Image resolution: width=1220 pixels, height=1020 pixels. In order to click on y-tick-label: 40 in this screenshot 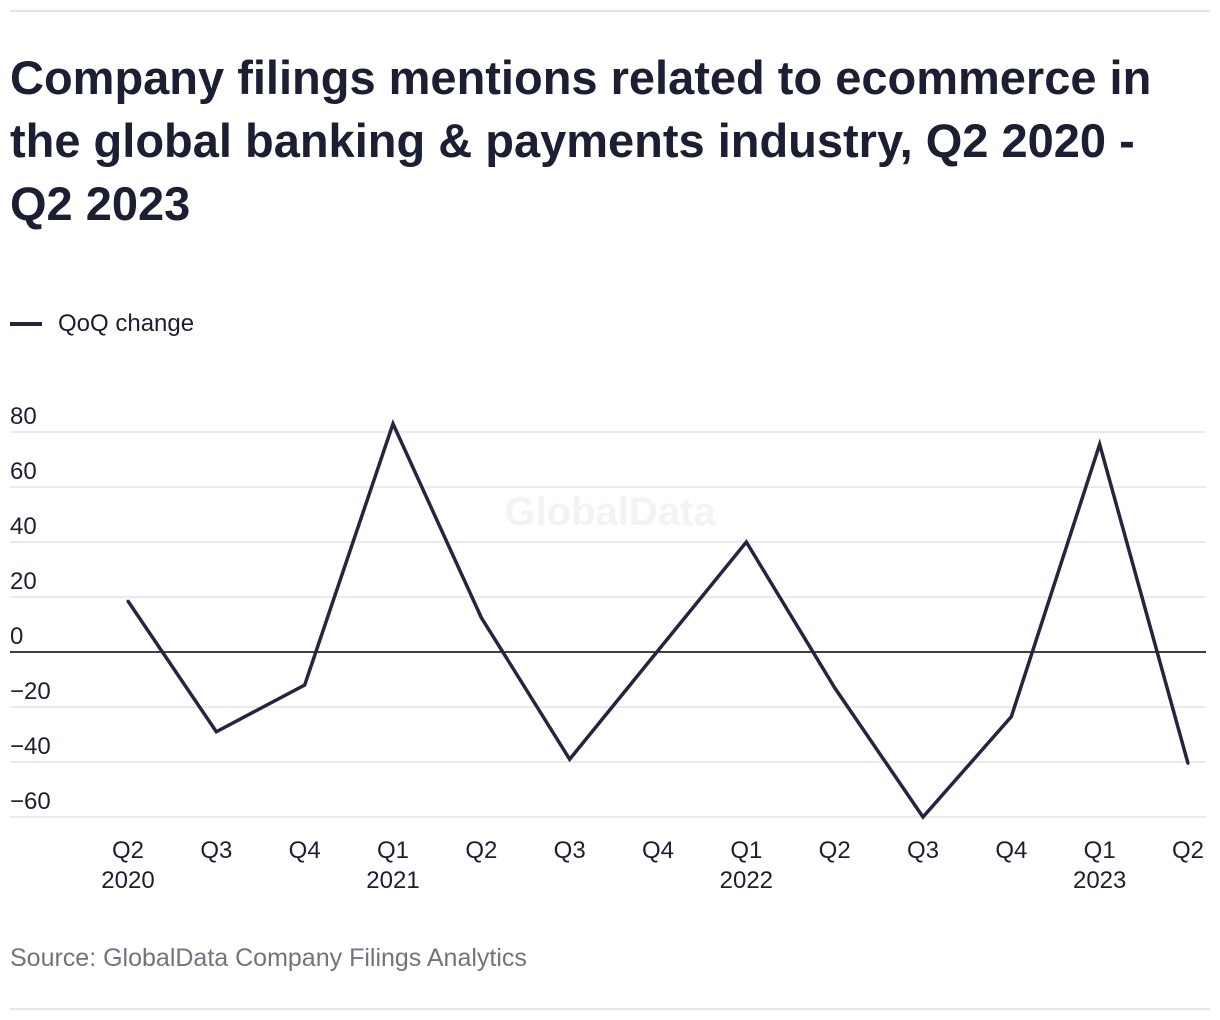, I will do `click(23, 526)`.